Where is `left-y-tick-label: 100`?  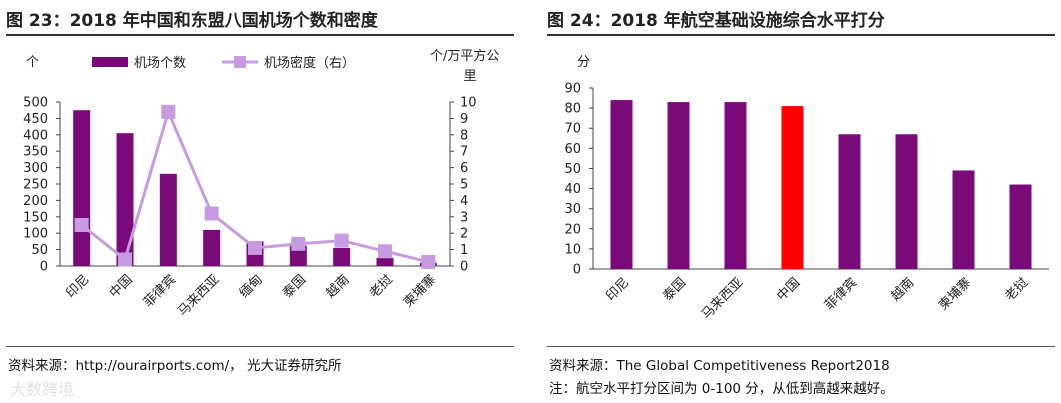 left-y-tick-label: 100 is located at coordinates (35, 234).